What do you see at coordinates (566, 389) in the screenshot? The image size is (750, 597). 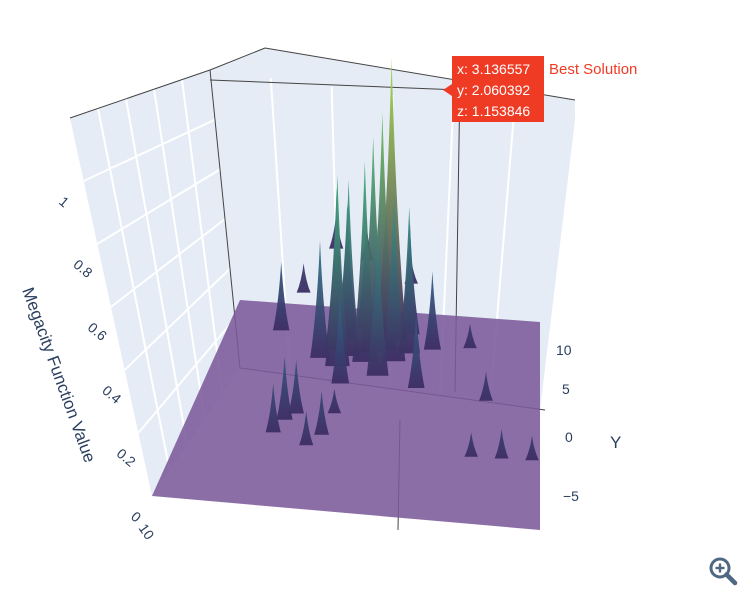 I see `y-tick-label: 5` at bounding box center [566, 389].